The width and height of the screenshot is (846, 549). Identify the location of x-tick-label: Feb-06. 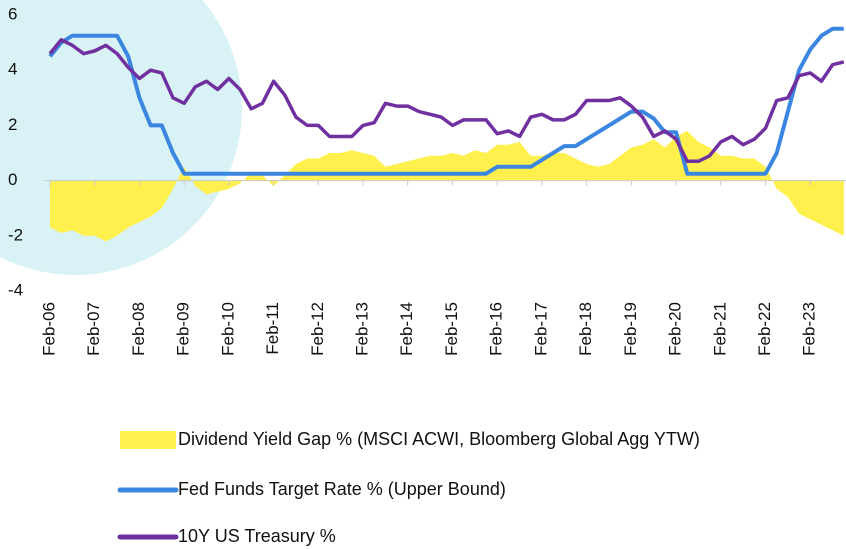
(48, 329).